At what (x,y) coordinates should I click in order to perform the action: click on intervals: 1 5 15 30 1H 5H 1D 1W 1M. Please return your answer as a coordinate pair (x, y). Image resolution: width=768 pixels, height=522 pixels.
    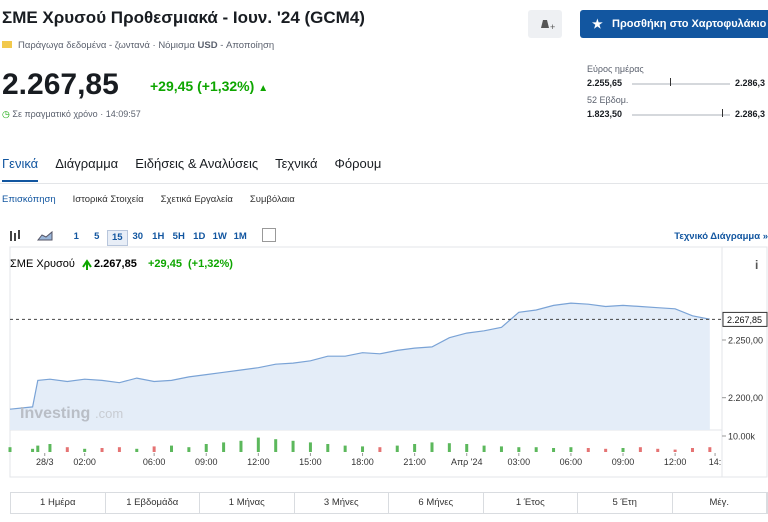
    Looking at the image, I should click on (158, 238).